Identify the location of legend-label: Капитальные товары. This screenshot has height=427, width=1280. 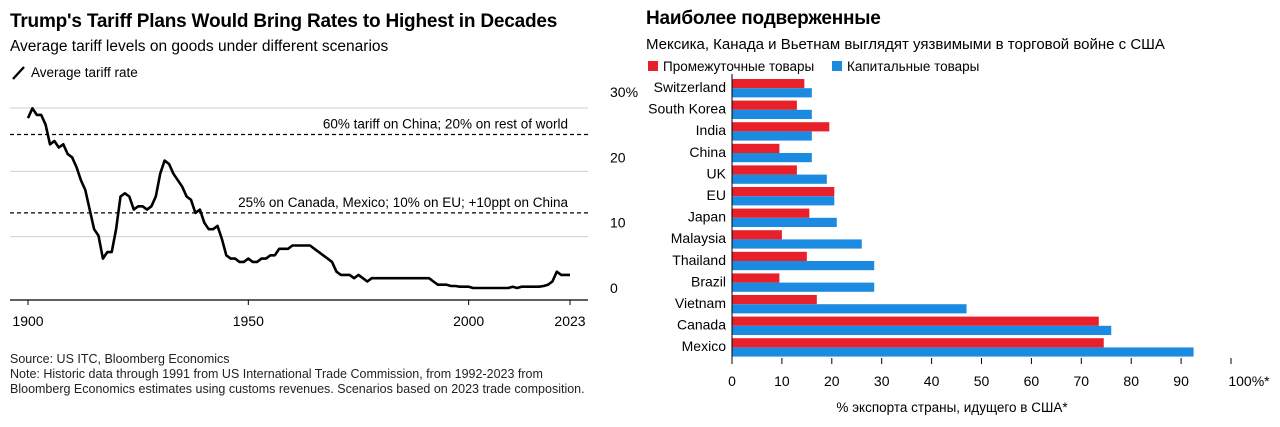
(913, 66).